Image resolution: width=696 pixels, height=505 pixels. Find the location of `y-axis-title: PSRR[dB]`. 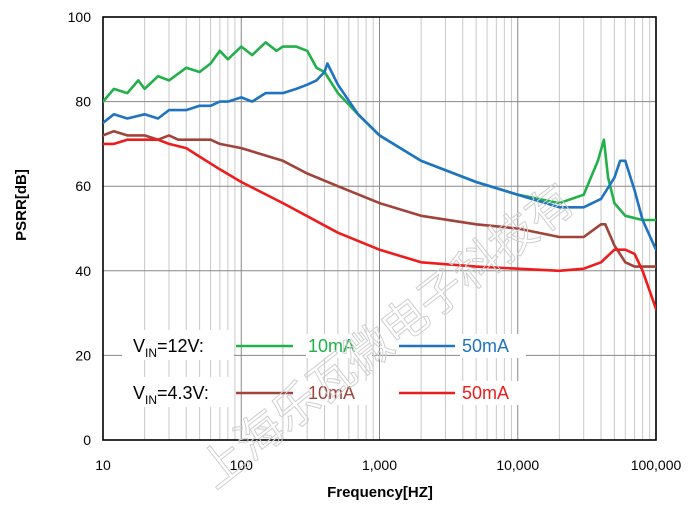

y-axis-title: PSRR[dB] is located at coordinates (21, 205).